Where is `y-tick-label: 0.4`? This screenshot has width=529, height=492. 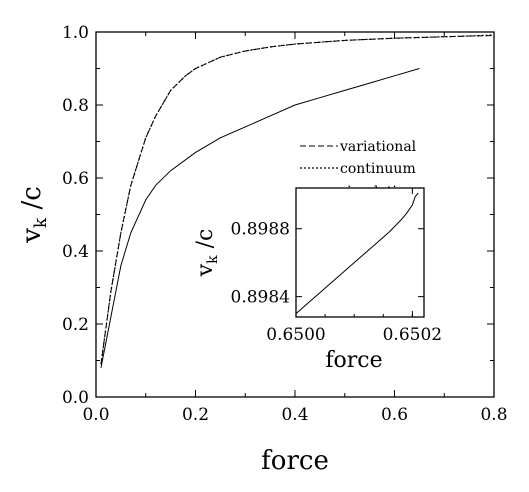 y-tick-label: 0.4 is located at coordinates (75, 252).